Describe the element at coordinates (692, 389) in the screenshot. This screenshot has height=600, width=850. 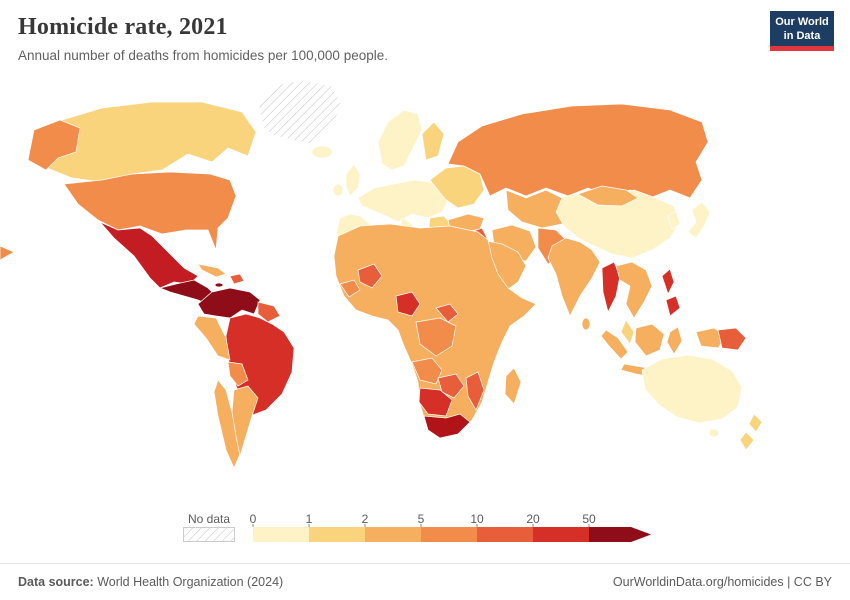
I see `region-australia` at that location.